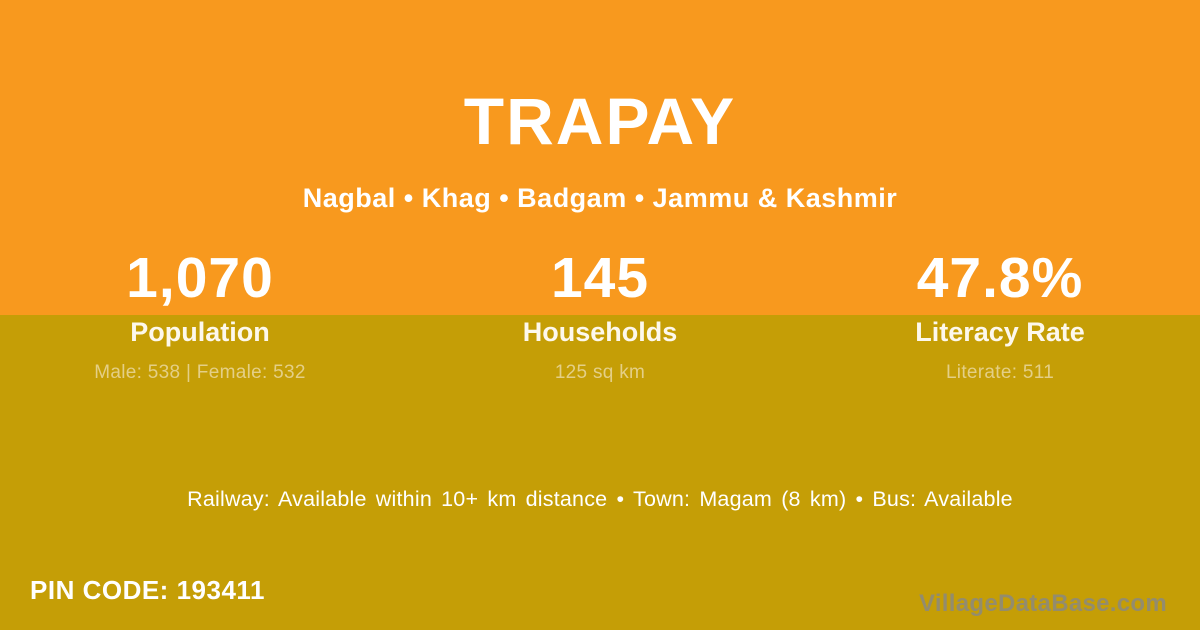 Image resolution: width=1200 pixels, height=630 pixels. What do you see at coordinates (1000, 316) in the screenshot?
I see `stat-literacy: 47.8% Literacy Rate Literate: 511` at bounding box center [1000, 316].